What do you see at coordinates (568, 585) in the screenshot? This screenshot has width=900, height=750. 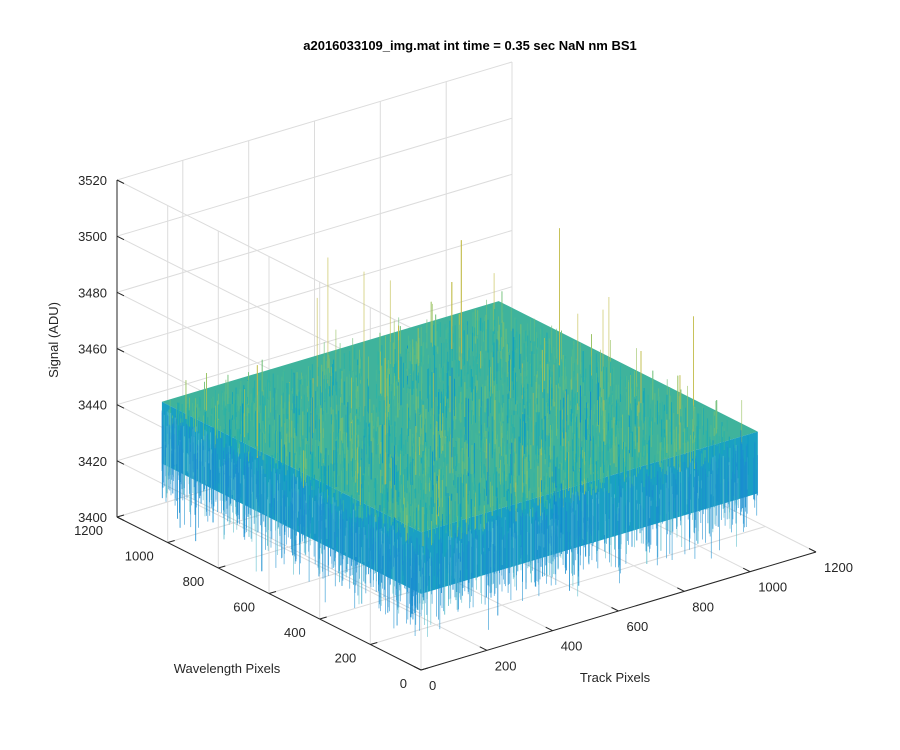 I see `floor-grid-line` at bounding box center [568, 585].